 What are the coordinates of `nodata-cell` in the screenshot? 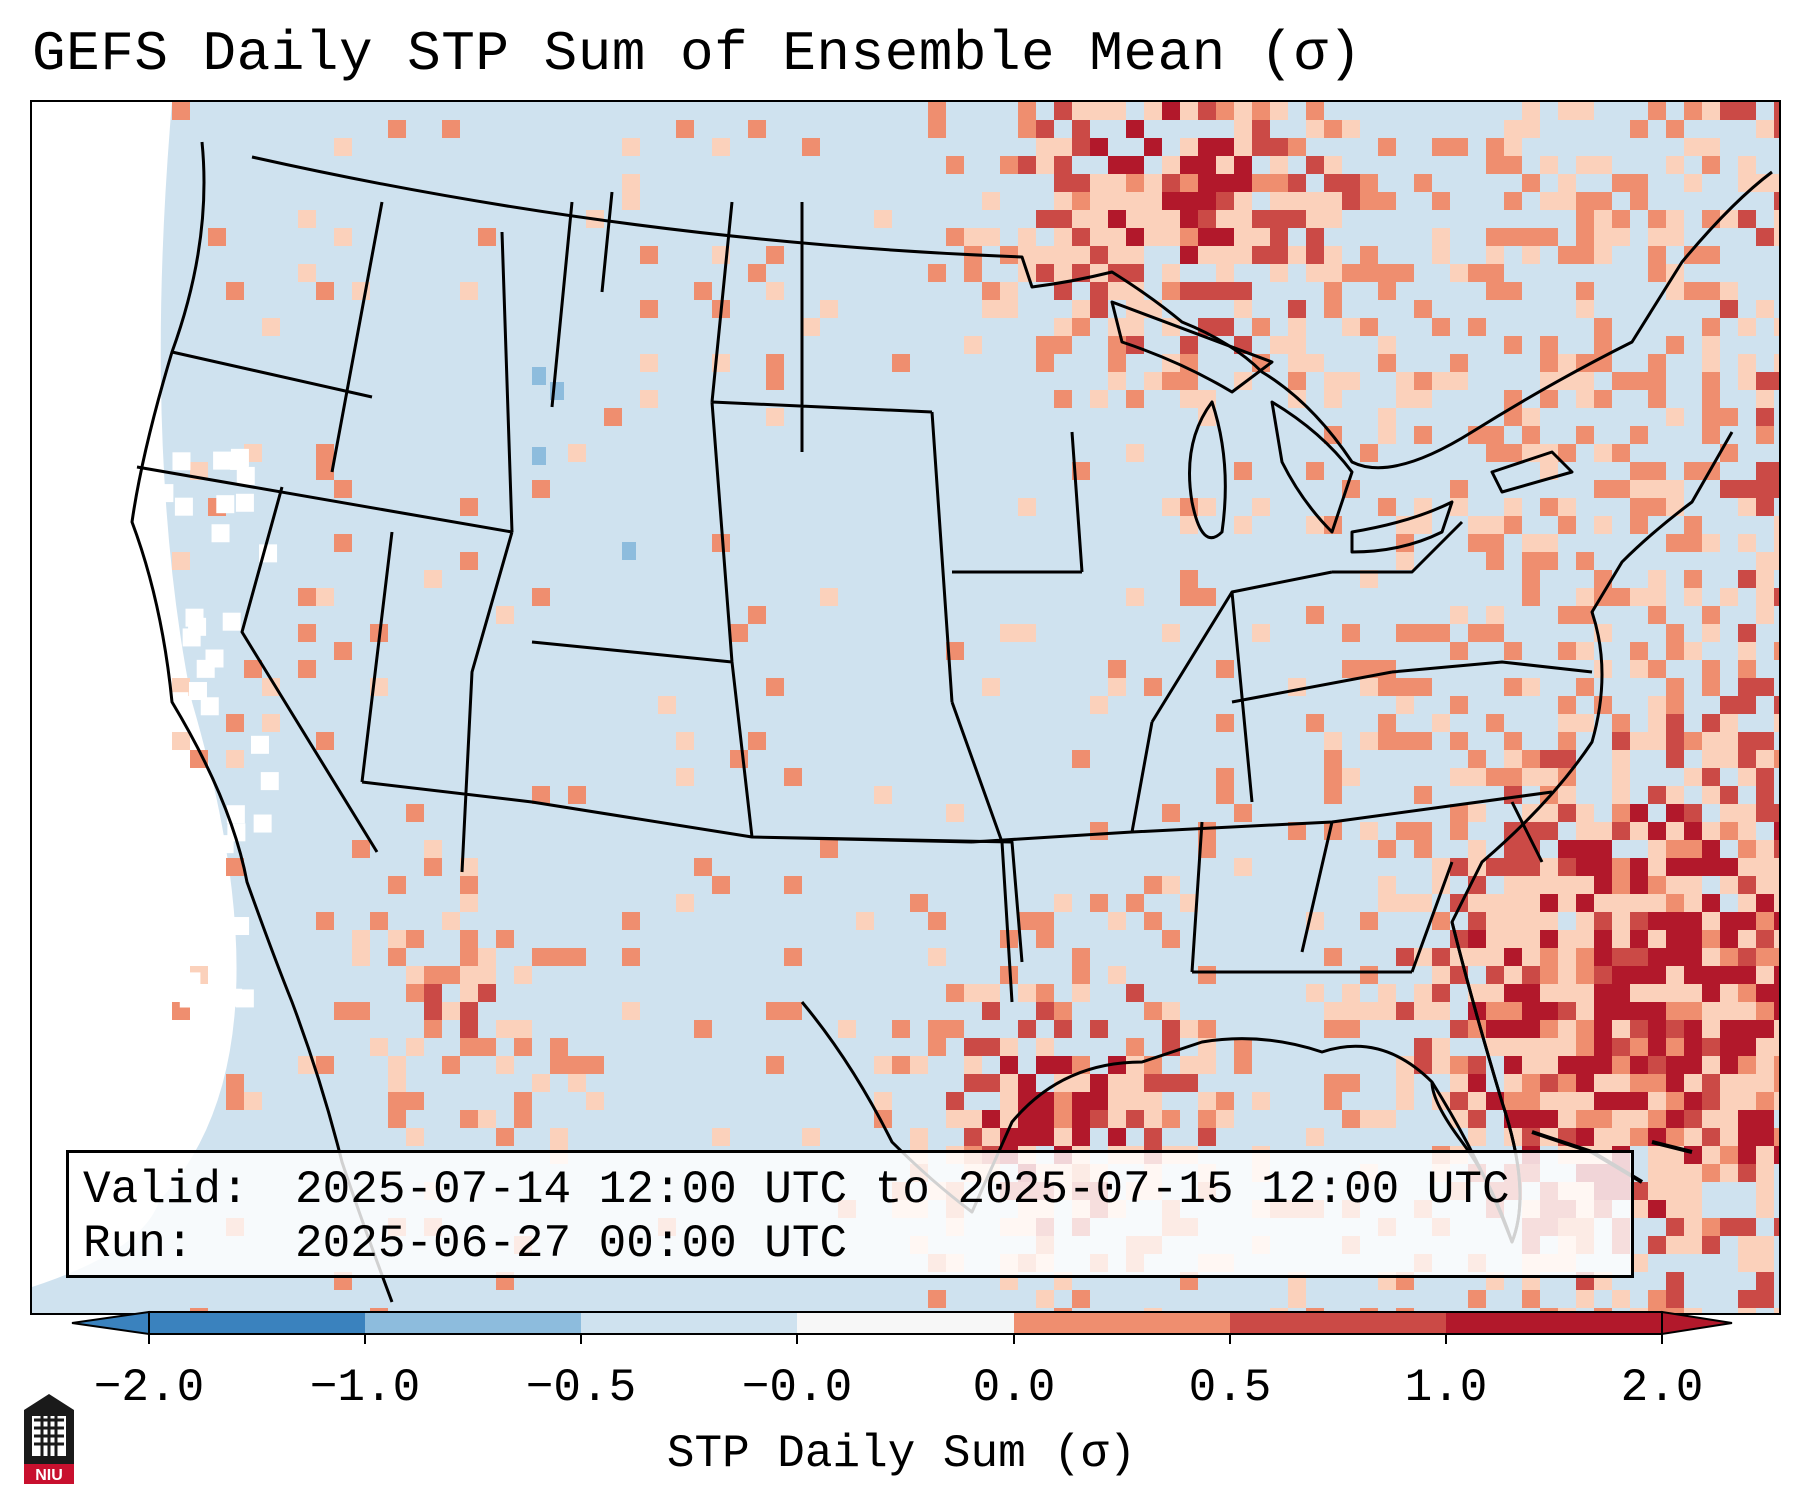 It's located at (146, 782).